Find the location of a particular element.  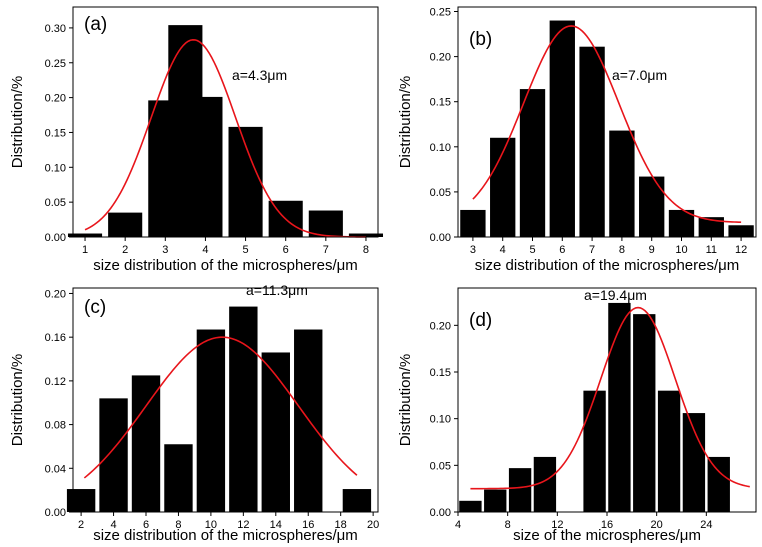

y-tick-label: 0.16 is located at coordinates (55, 338).